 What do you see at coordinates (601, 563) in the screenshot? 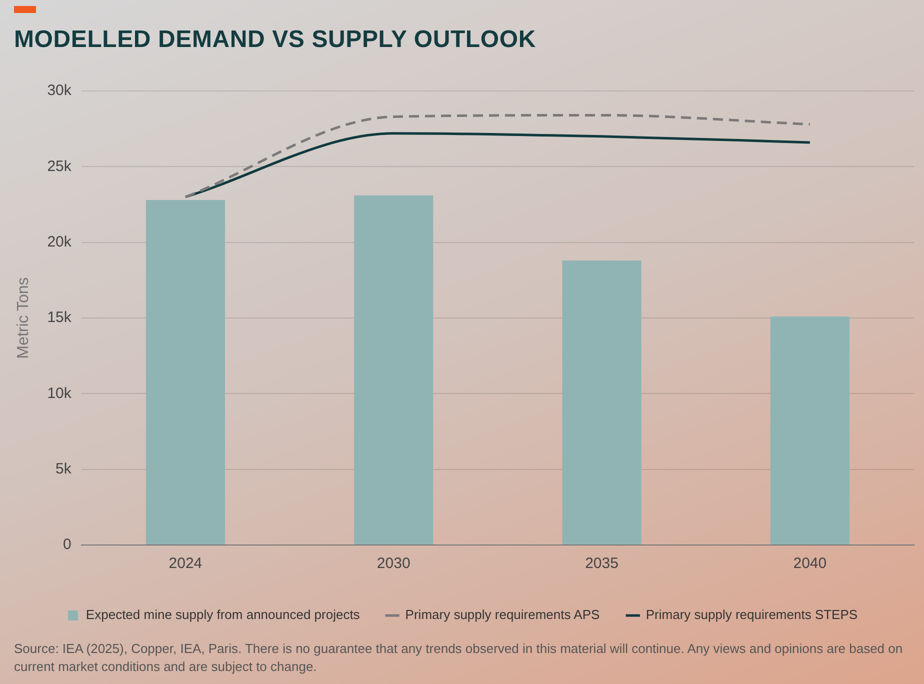
I see `x-tick-label: 2035` at bounding box center [601, 563].